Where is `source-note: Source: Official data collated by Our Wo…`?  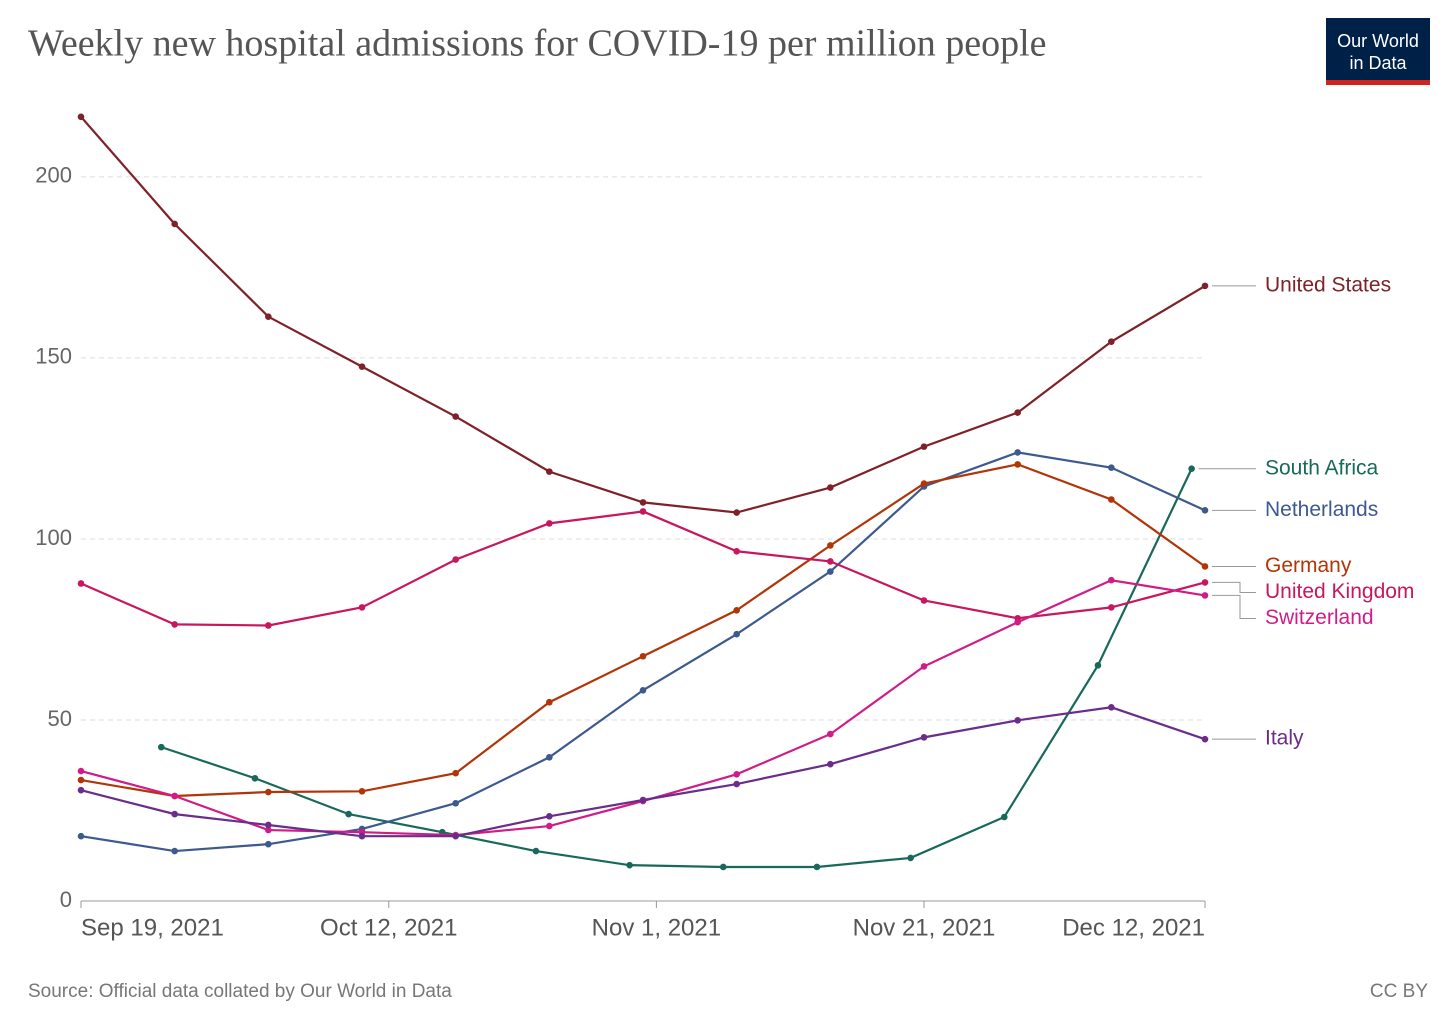 source-note: Source: Official data collated by Our Wo… is located at coordinates (240, 991).